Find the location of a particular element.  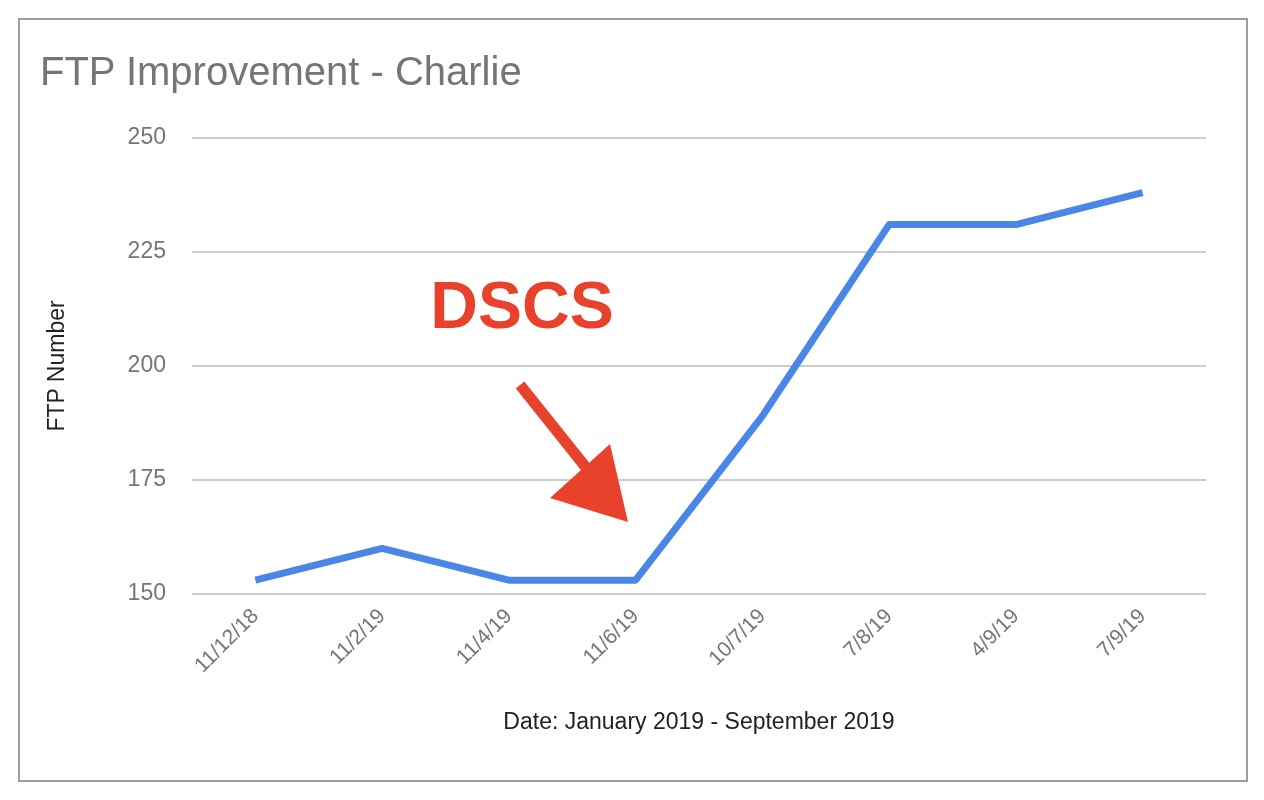

y-tick-label: 250 is located at coordinates (146, 136).